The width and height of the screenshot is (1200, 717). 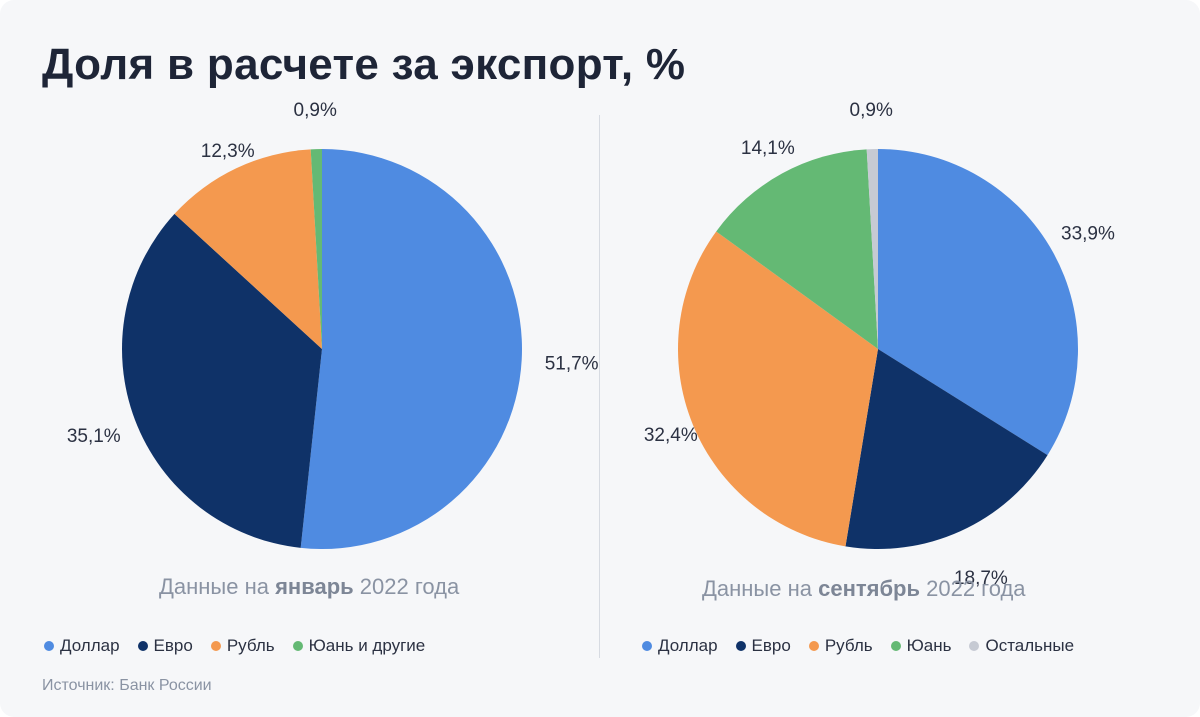 What do you see at coordinates (671, 435) in the screenshot?
I see `pie-label-sep-2: 32,4%` at bounding box center [671, 435].